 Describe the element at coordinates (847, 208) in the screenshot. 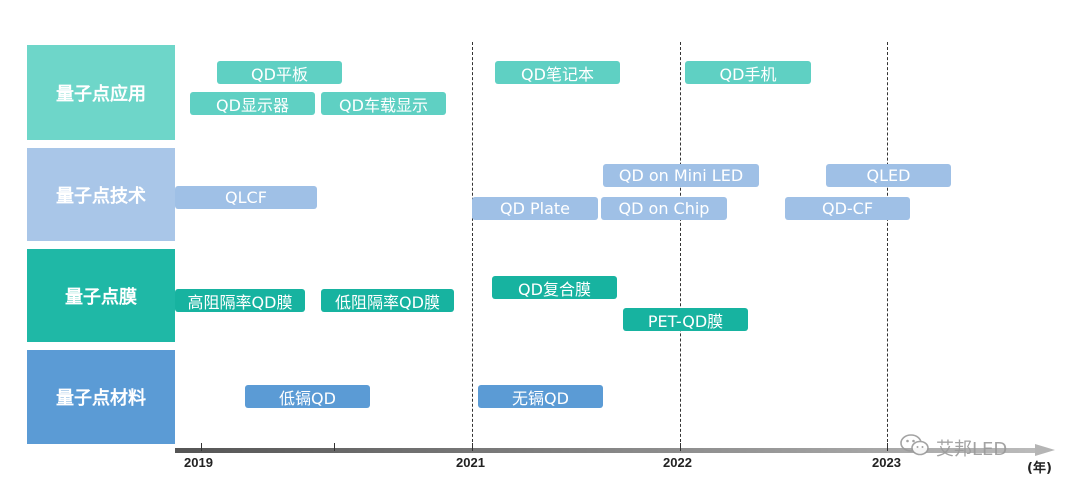

I see `item-qd-cf: QD-CF` at that location.